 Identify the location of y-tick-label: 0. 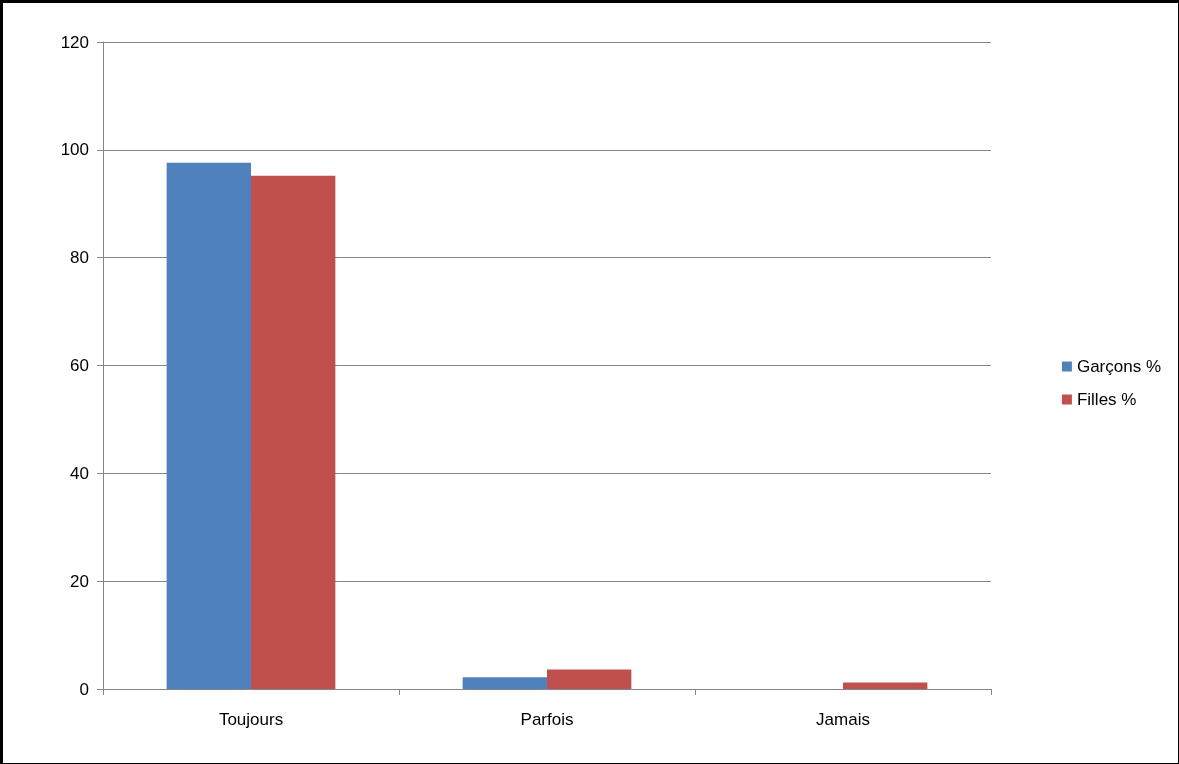
(84, 689).